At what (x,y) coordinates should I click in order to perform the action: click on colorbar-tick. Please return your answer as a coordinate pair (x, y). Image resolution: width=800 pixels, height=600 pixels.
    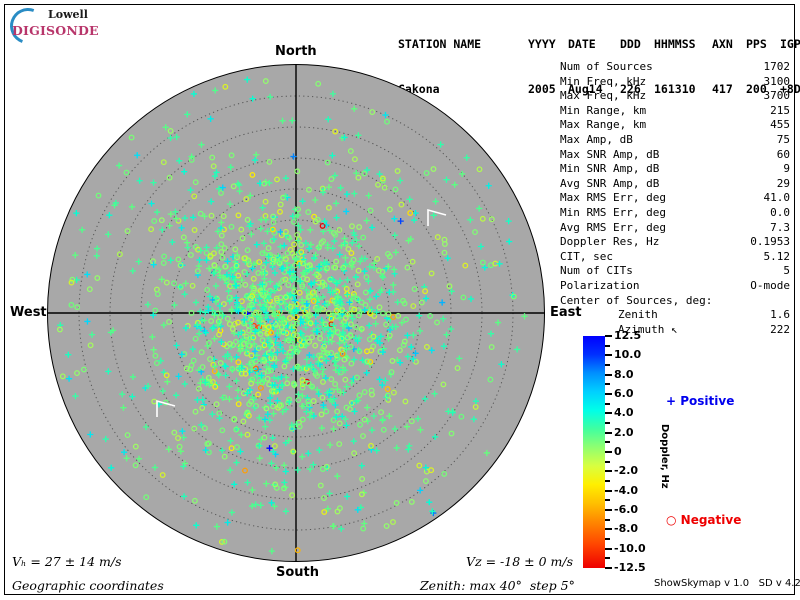
    Looking at the image, I should click on (608, 548).